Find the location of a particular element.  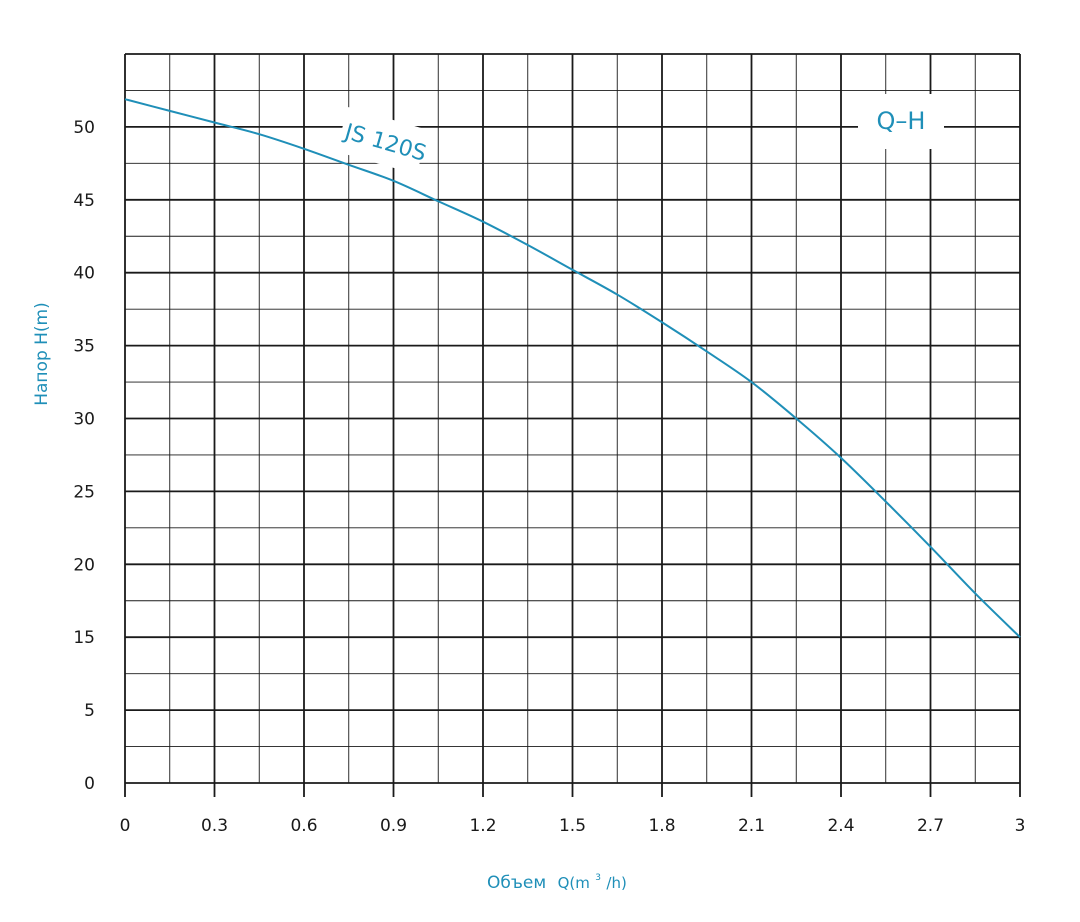

x-tick-label: 0 is located at coordinates (125, 826).